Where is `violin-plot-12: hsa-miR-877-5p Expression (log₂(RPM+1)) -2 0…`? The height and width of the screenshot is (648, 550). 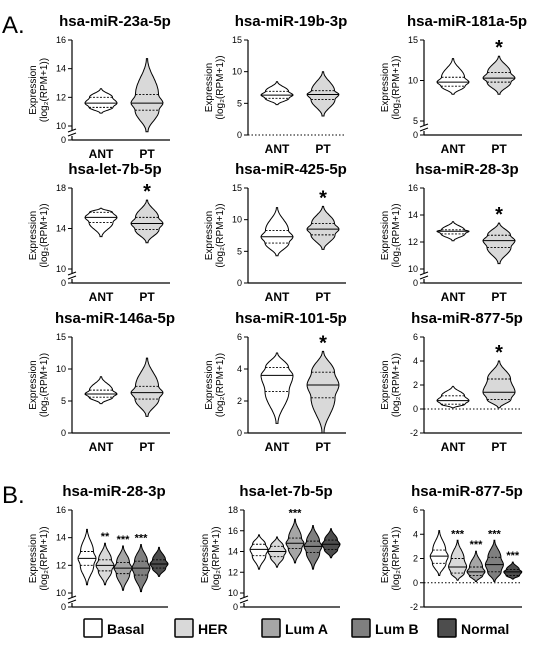
violin-plot-12: hsa-miR-877-5p Expression (log₂(RPM+1)) -2 0… is located at coordinates (451, 547).